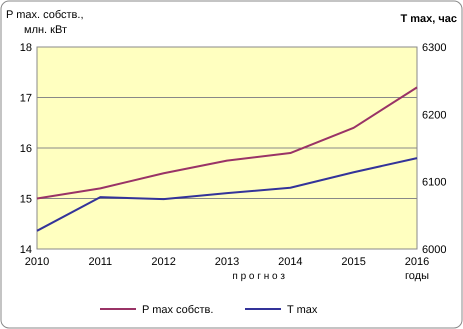  Describe the element at coordinates (417, 276) in the screenshot. I see `x-axis-title: годы` at that location.